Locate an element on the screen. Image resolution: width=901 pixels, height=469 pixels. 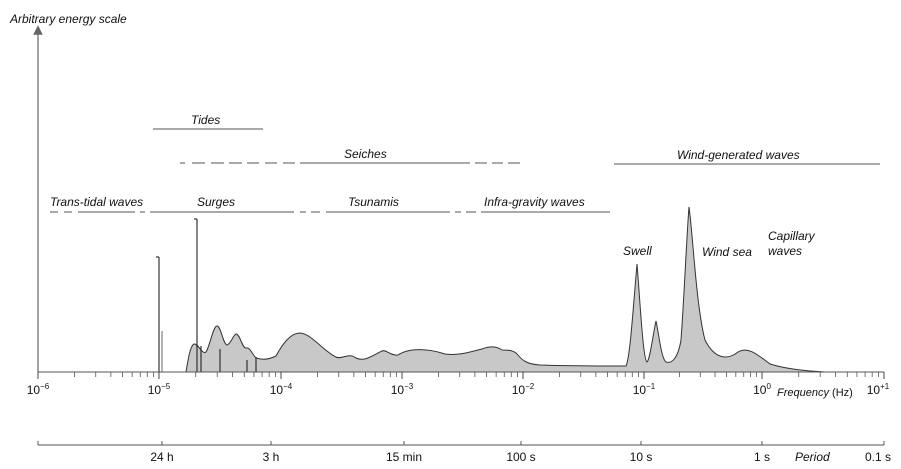
peak-label-capillary: Capillary is located at coordinates (792, 236).